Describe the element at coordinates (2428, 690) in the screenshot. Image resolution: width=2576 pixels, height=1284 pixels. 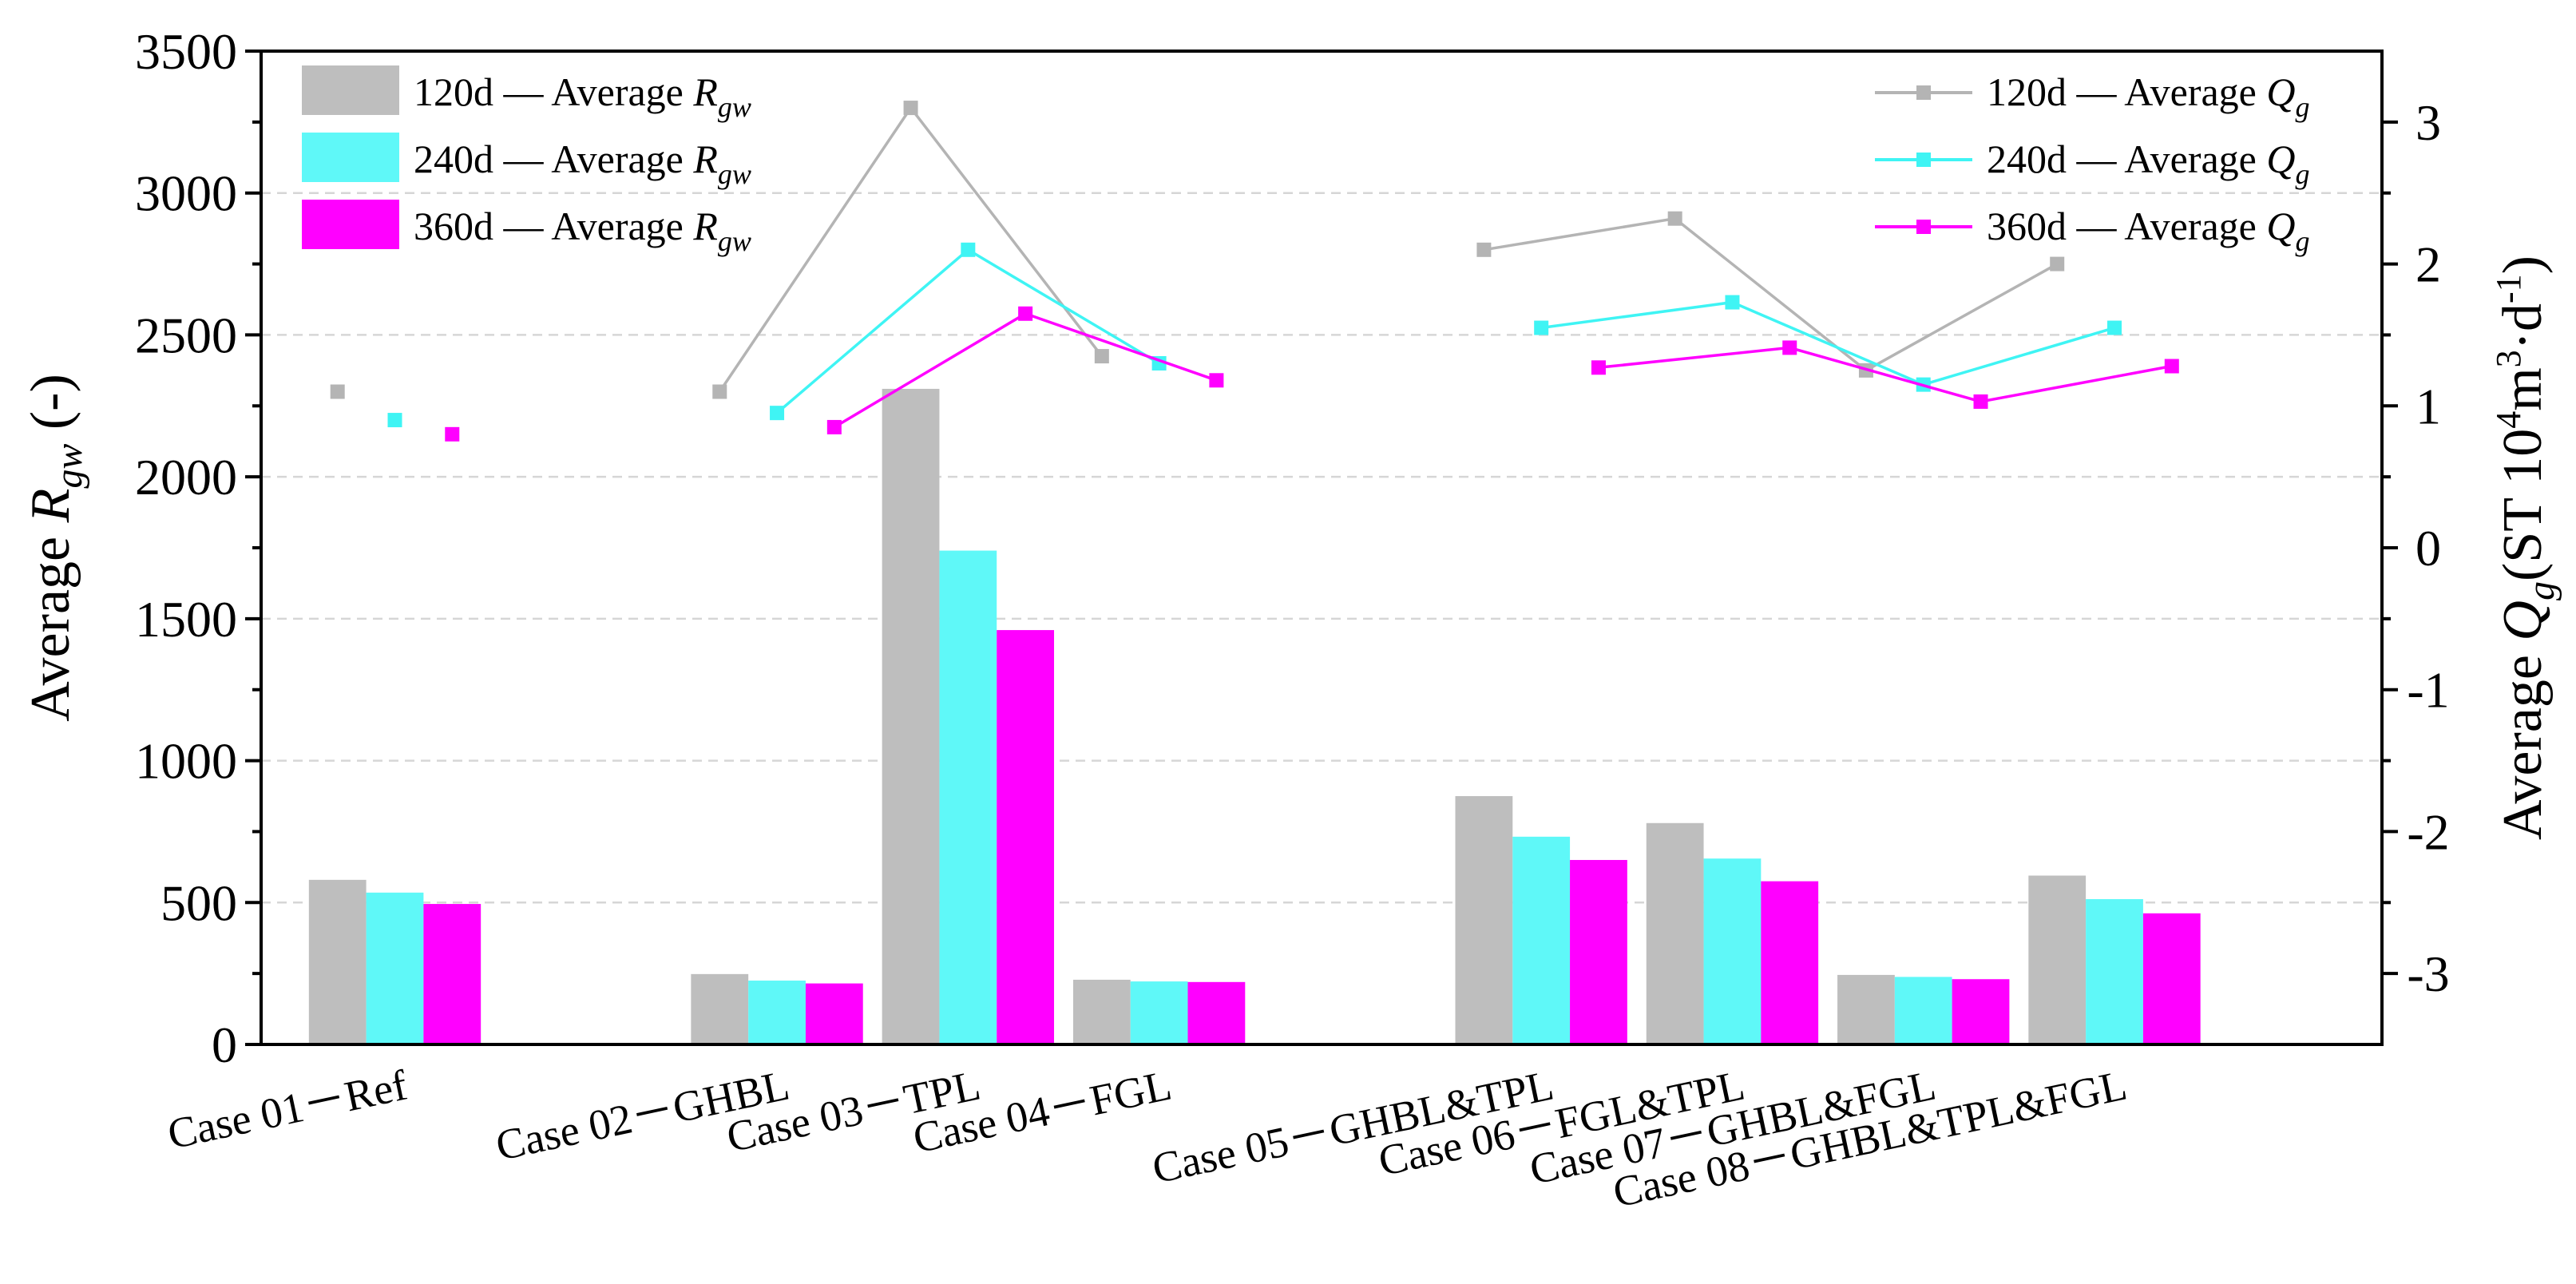
I see `right-tick-label: -1` at that location.